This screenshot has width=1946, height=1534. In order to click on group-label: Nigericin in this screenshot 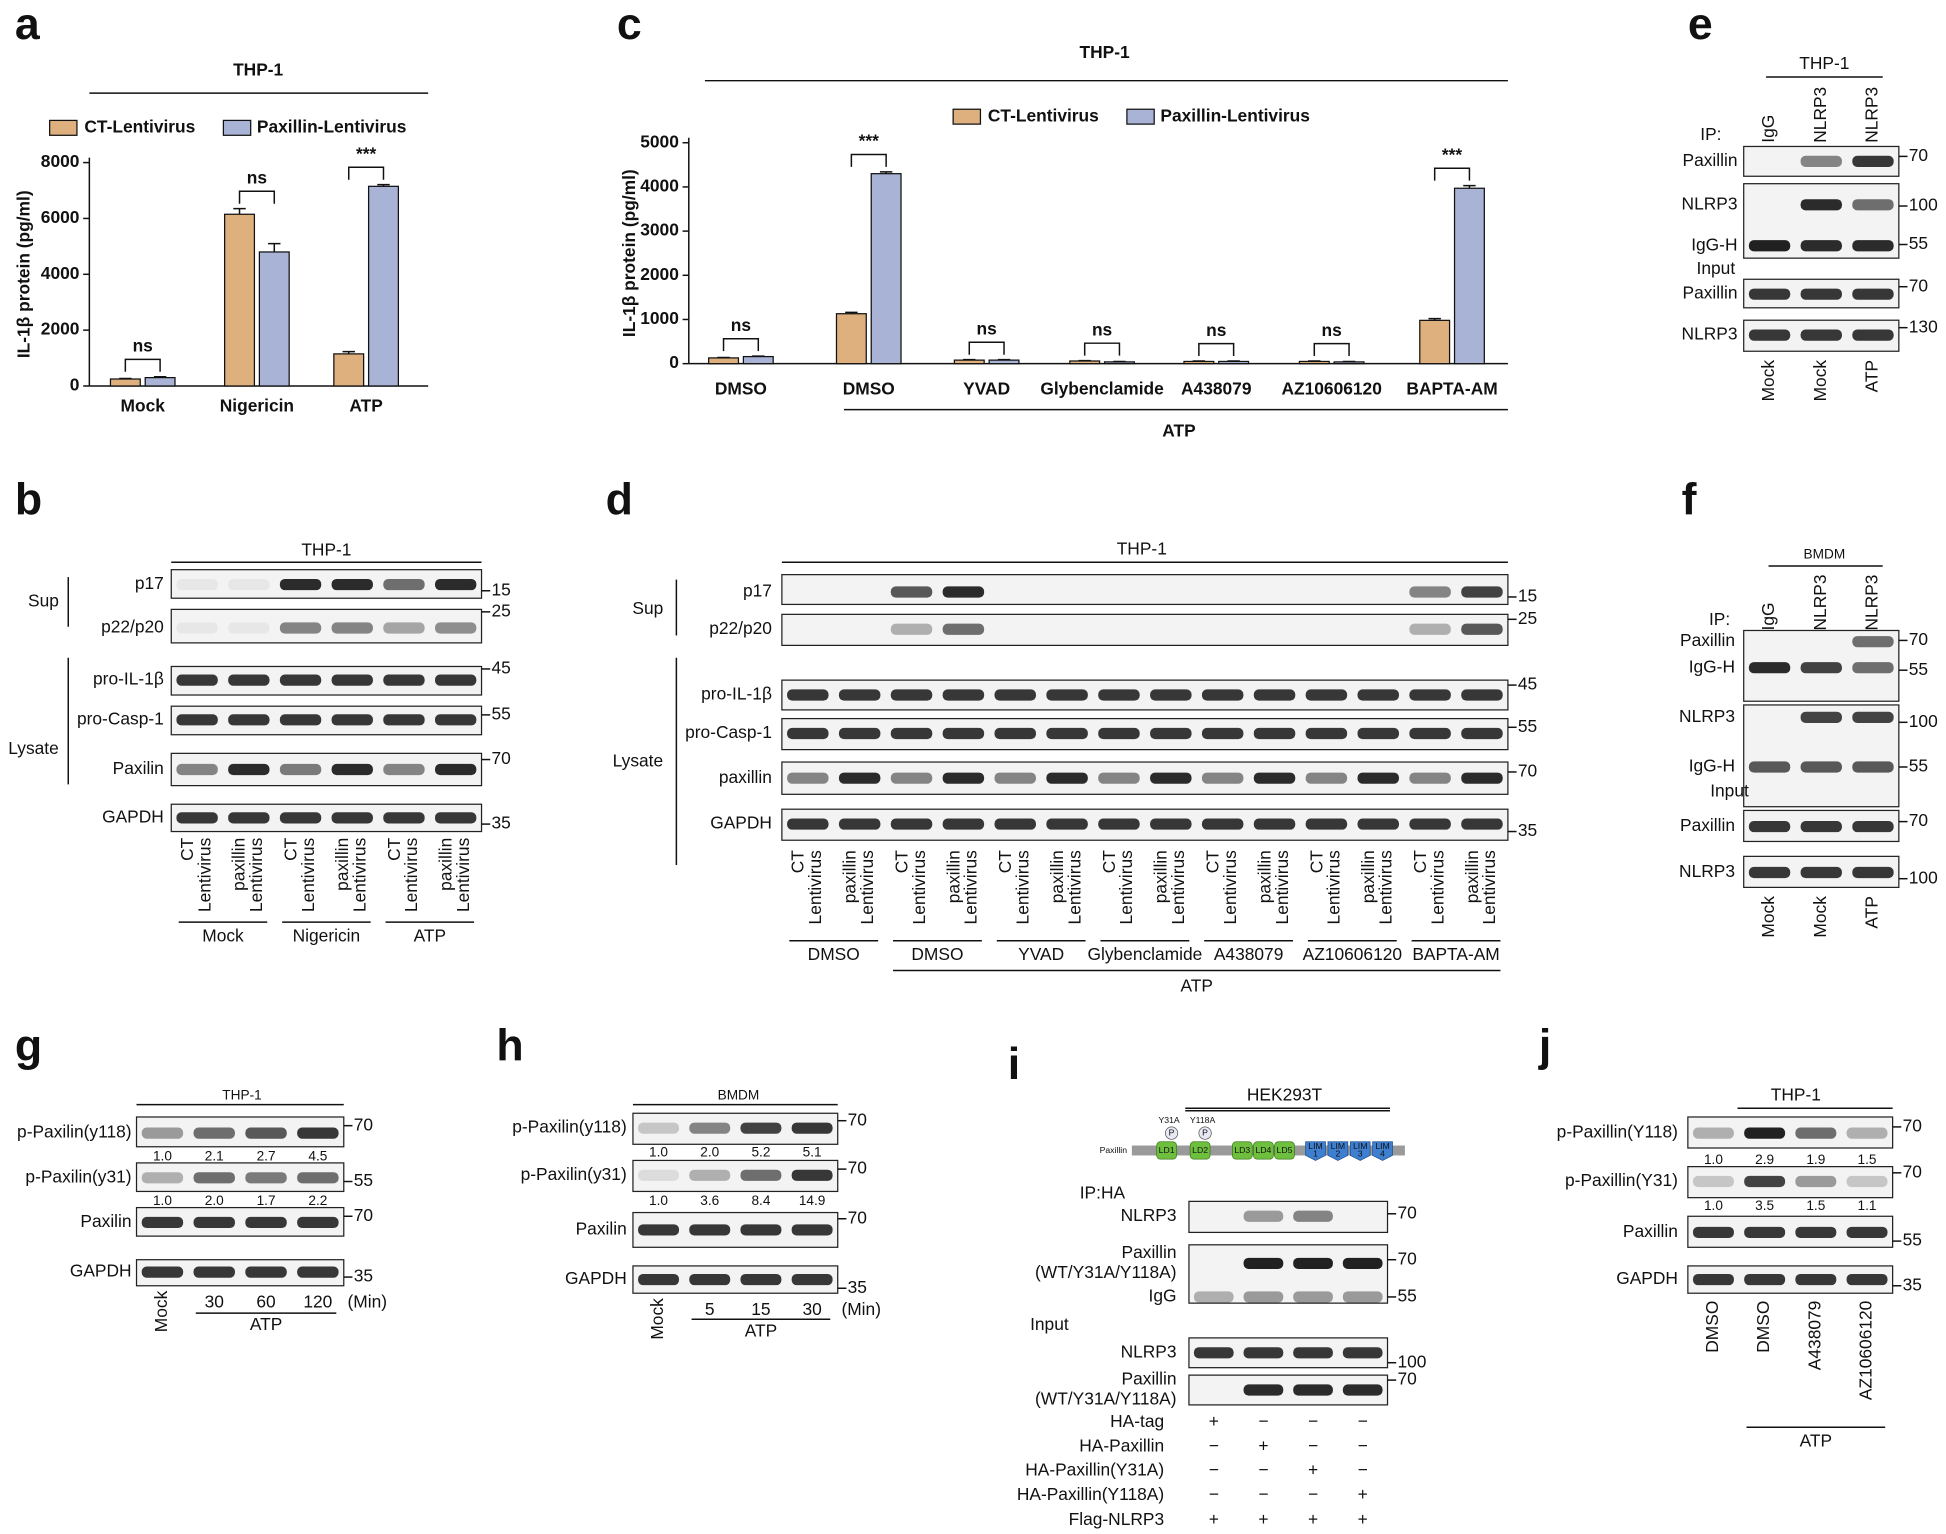, I will do `click(327, 936)`.